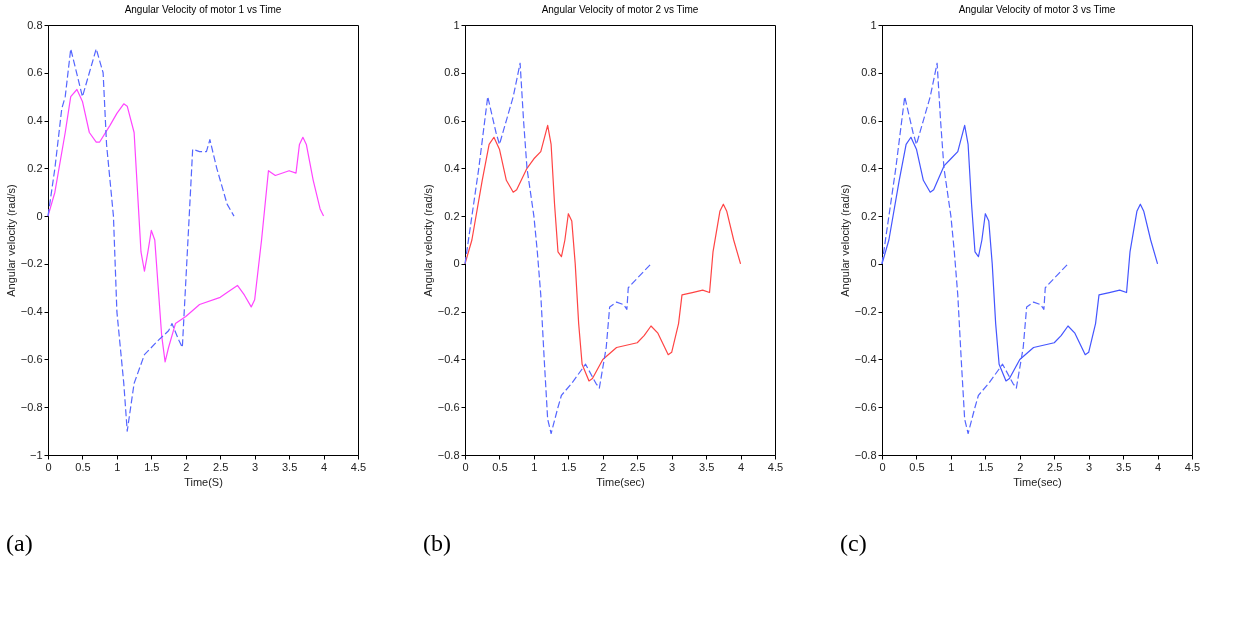 The width and height of the screenshot is (1251, 625). I want to click on x-axis-title: Time(S), so click(203, 481).